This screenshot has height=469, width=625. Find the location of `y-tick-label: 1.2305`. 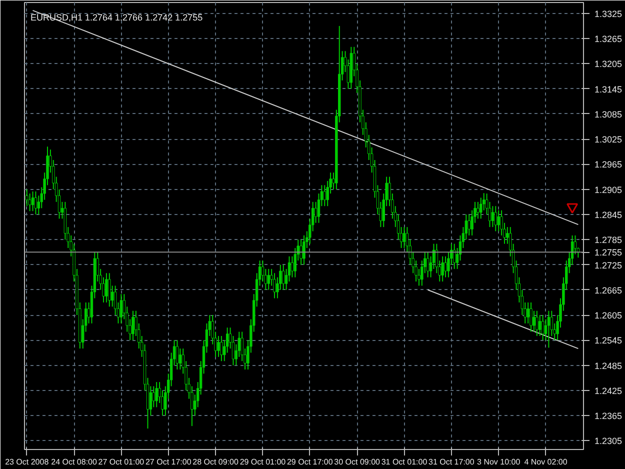

y-tick-label: 1.2305 is located at coordinates (608, 441).